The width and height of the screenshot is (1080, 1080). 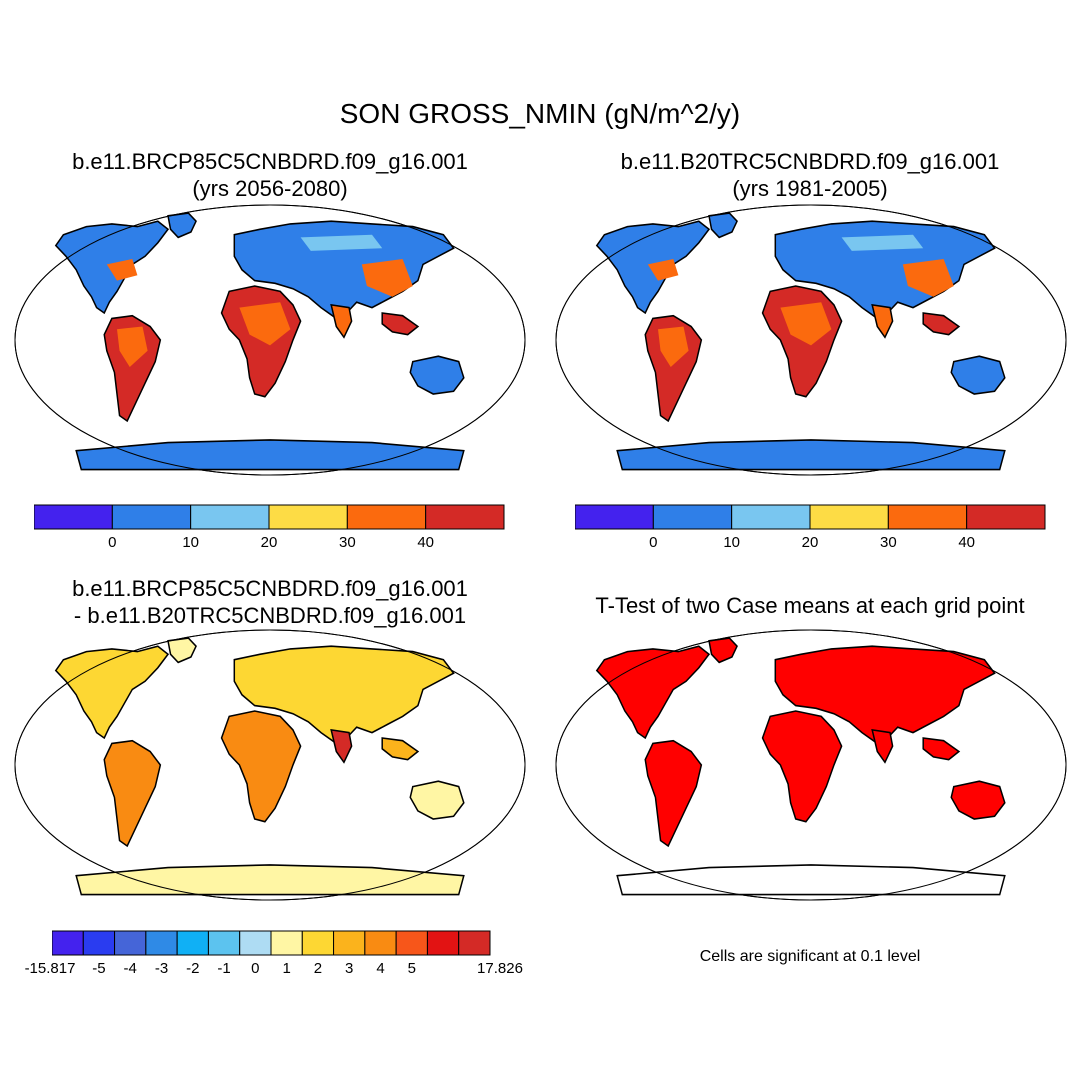 I want to click on significance-note: Cells are significant at 0.1 level, so click(x=810, y=956).